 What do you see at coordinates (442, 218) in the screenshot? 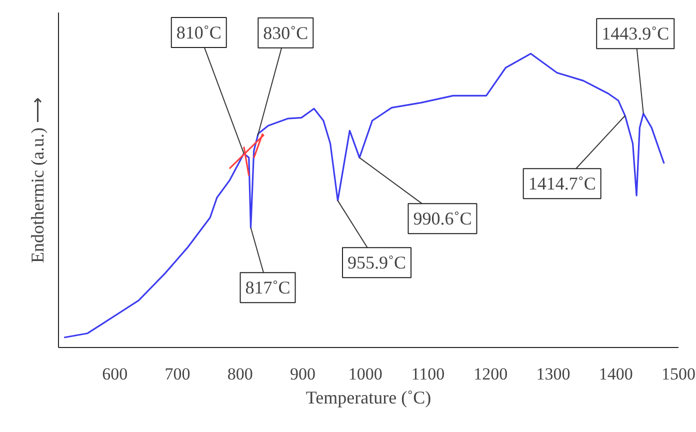
I see `annotation: 990.6˚C` at bounding box center [442, 218].